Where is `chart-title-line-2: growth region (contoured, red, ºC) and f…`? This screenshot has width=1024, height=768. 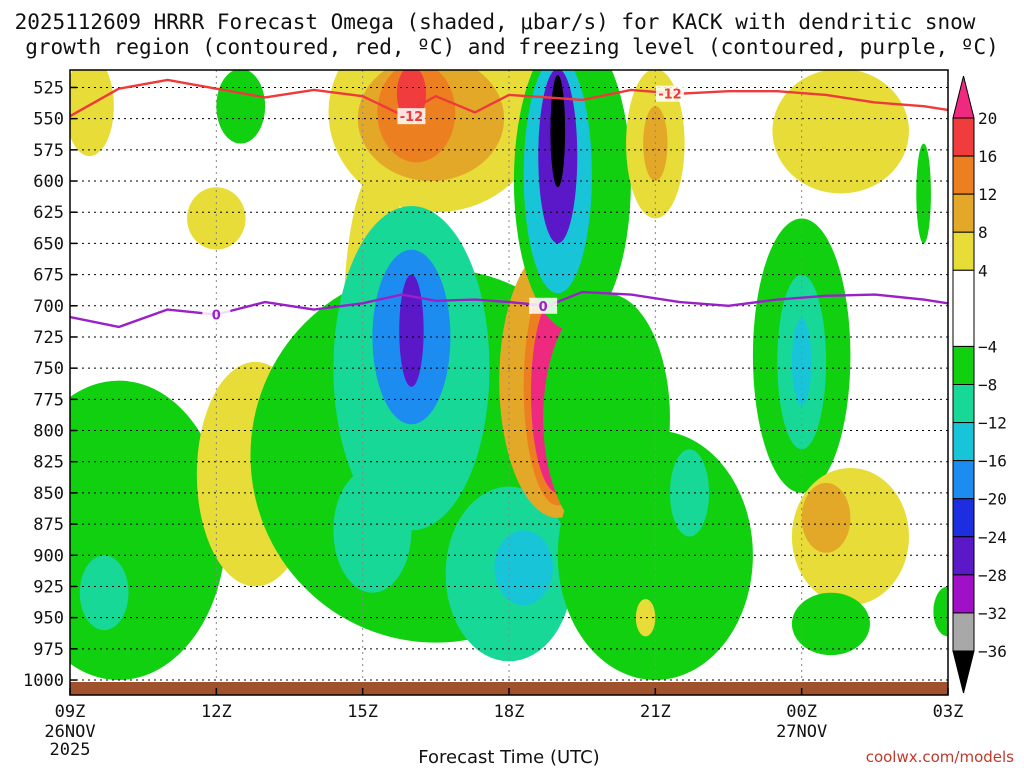 chart-title-line-2: growth region (contoured, red, ºC) and f… is located at coordinates (512, 47).